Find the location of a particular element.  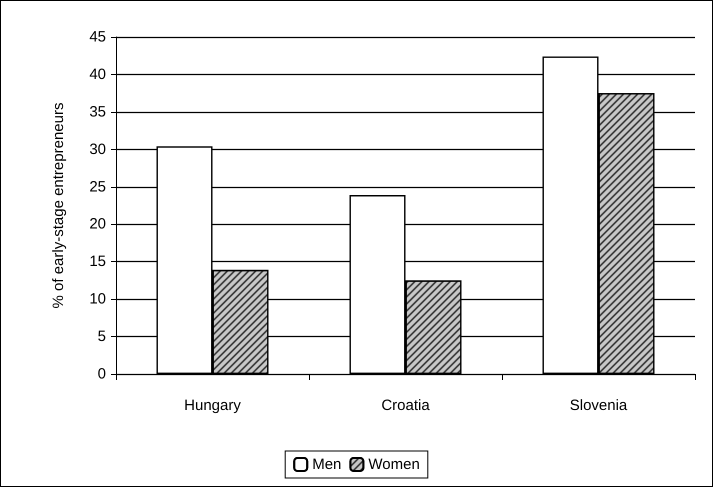

y-tick-label: 20 is located at coordinates (97, 224).